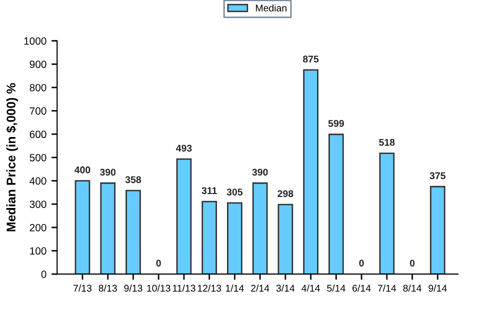 This screenshot has height=324, width=501. I want to click on data-label: 298, so click(286, 194).